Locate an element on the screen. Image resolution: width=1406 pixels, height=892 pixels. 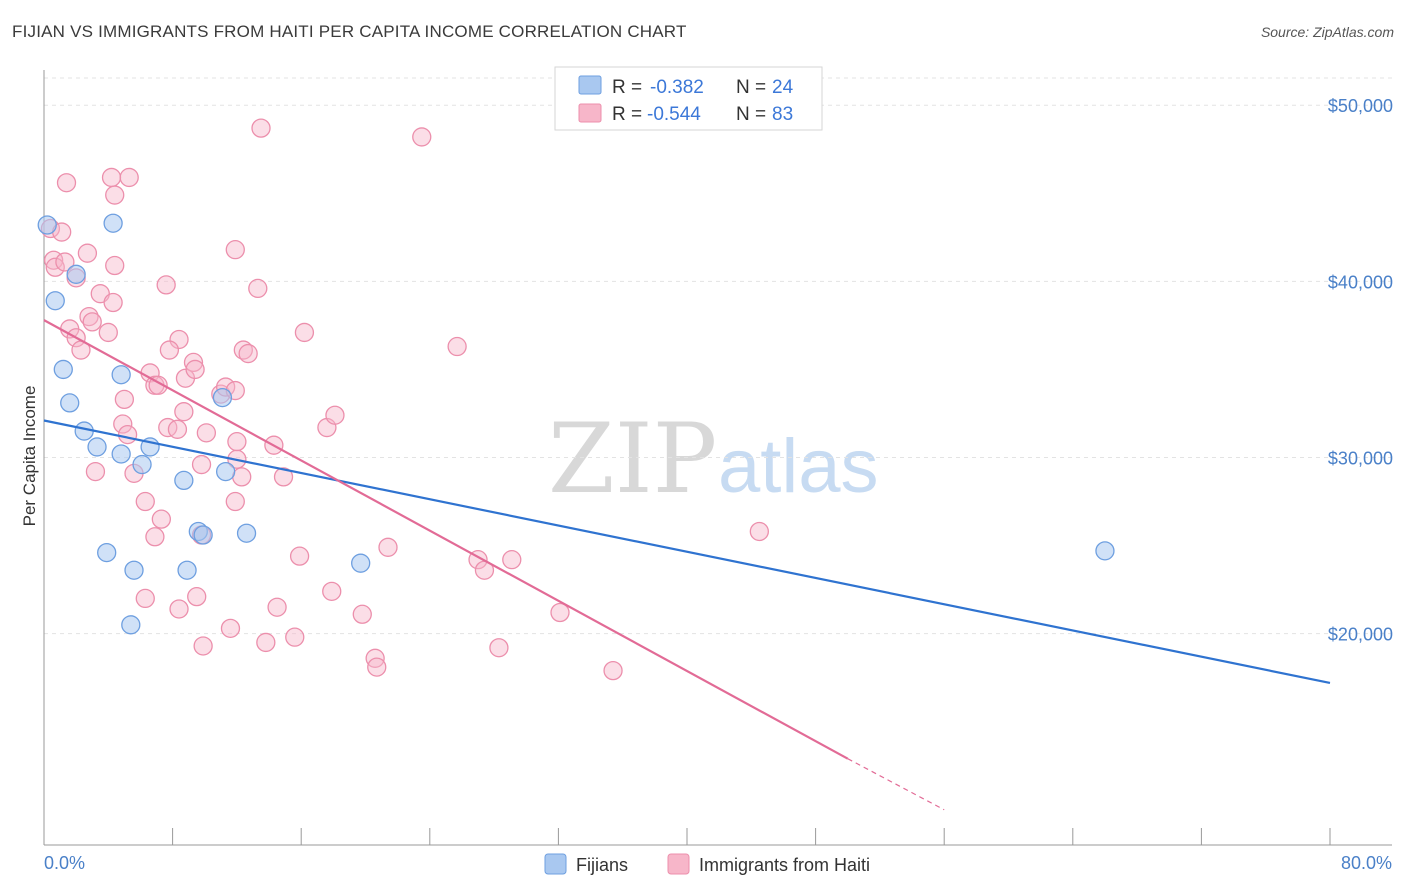
bottom-legend-haiti: Immigrants from Haiti is located at coordinates (784, 865).